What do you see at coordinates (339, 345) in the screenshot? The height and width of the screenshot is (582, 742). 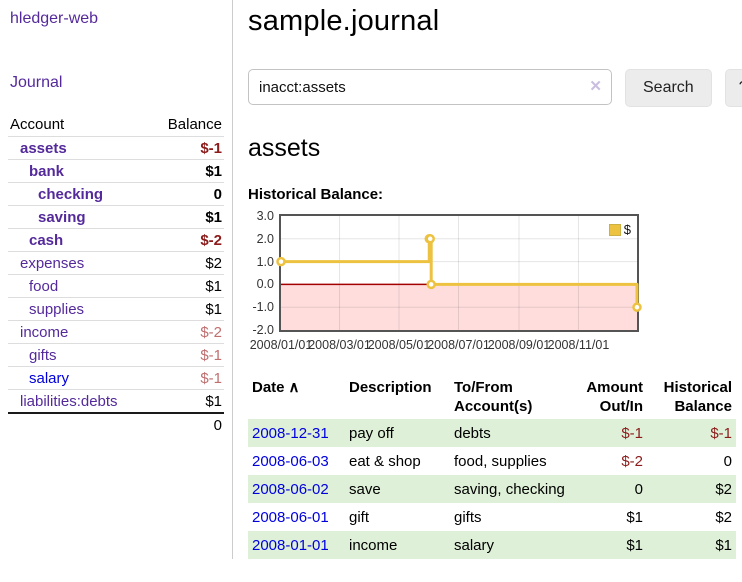 I see `x-axis-tick: 2008/03/01` at bounding box center [339, 345].